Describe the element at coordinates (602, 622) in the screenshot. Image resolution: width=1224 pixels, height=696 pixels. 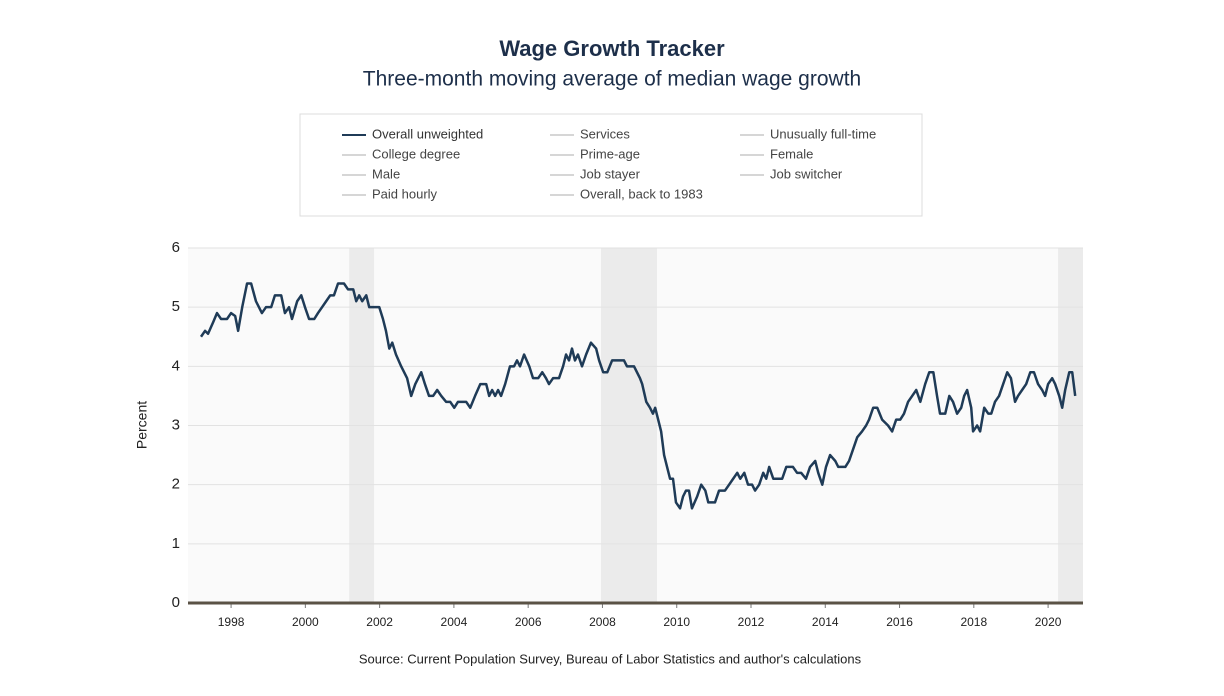
I see `x-tick-label: 2008` at that location.